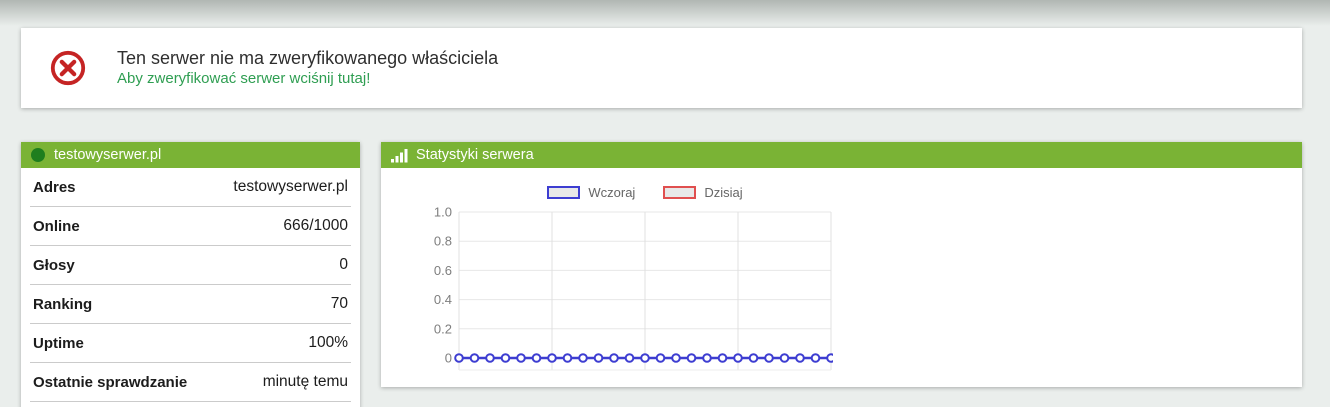 The height and width of the screenshot is (407, 1330). What do you see at coordinates (54, 265) in the screenshot?
I see `row-label: Głosy` at bounding box center [54, 265].